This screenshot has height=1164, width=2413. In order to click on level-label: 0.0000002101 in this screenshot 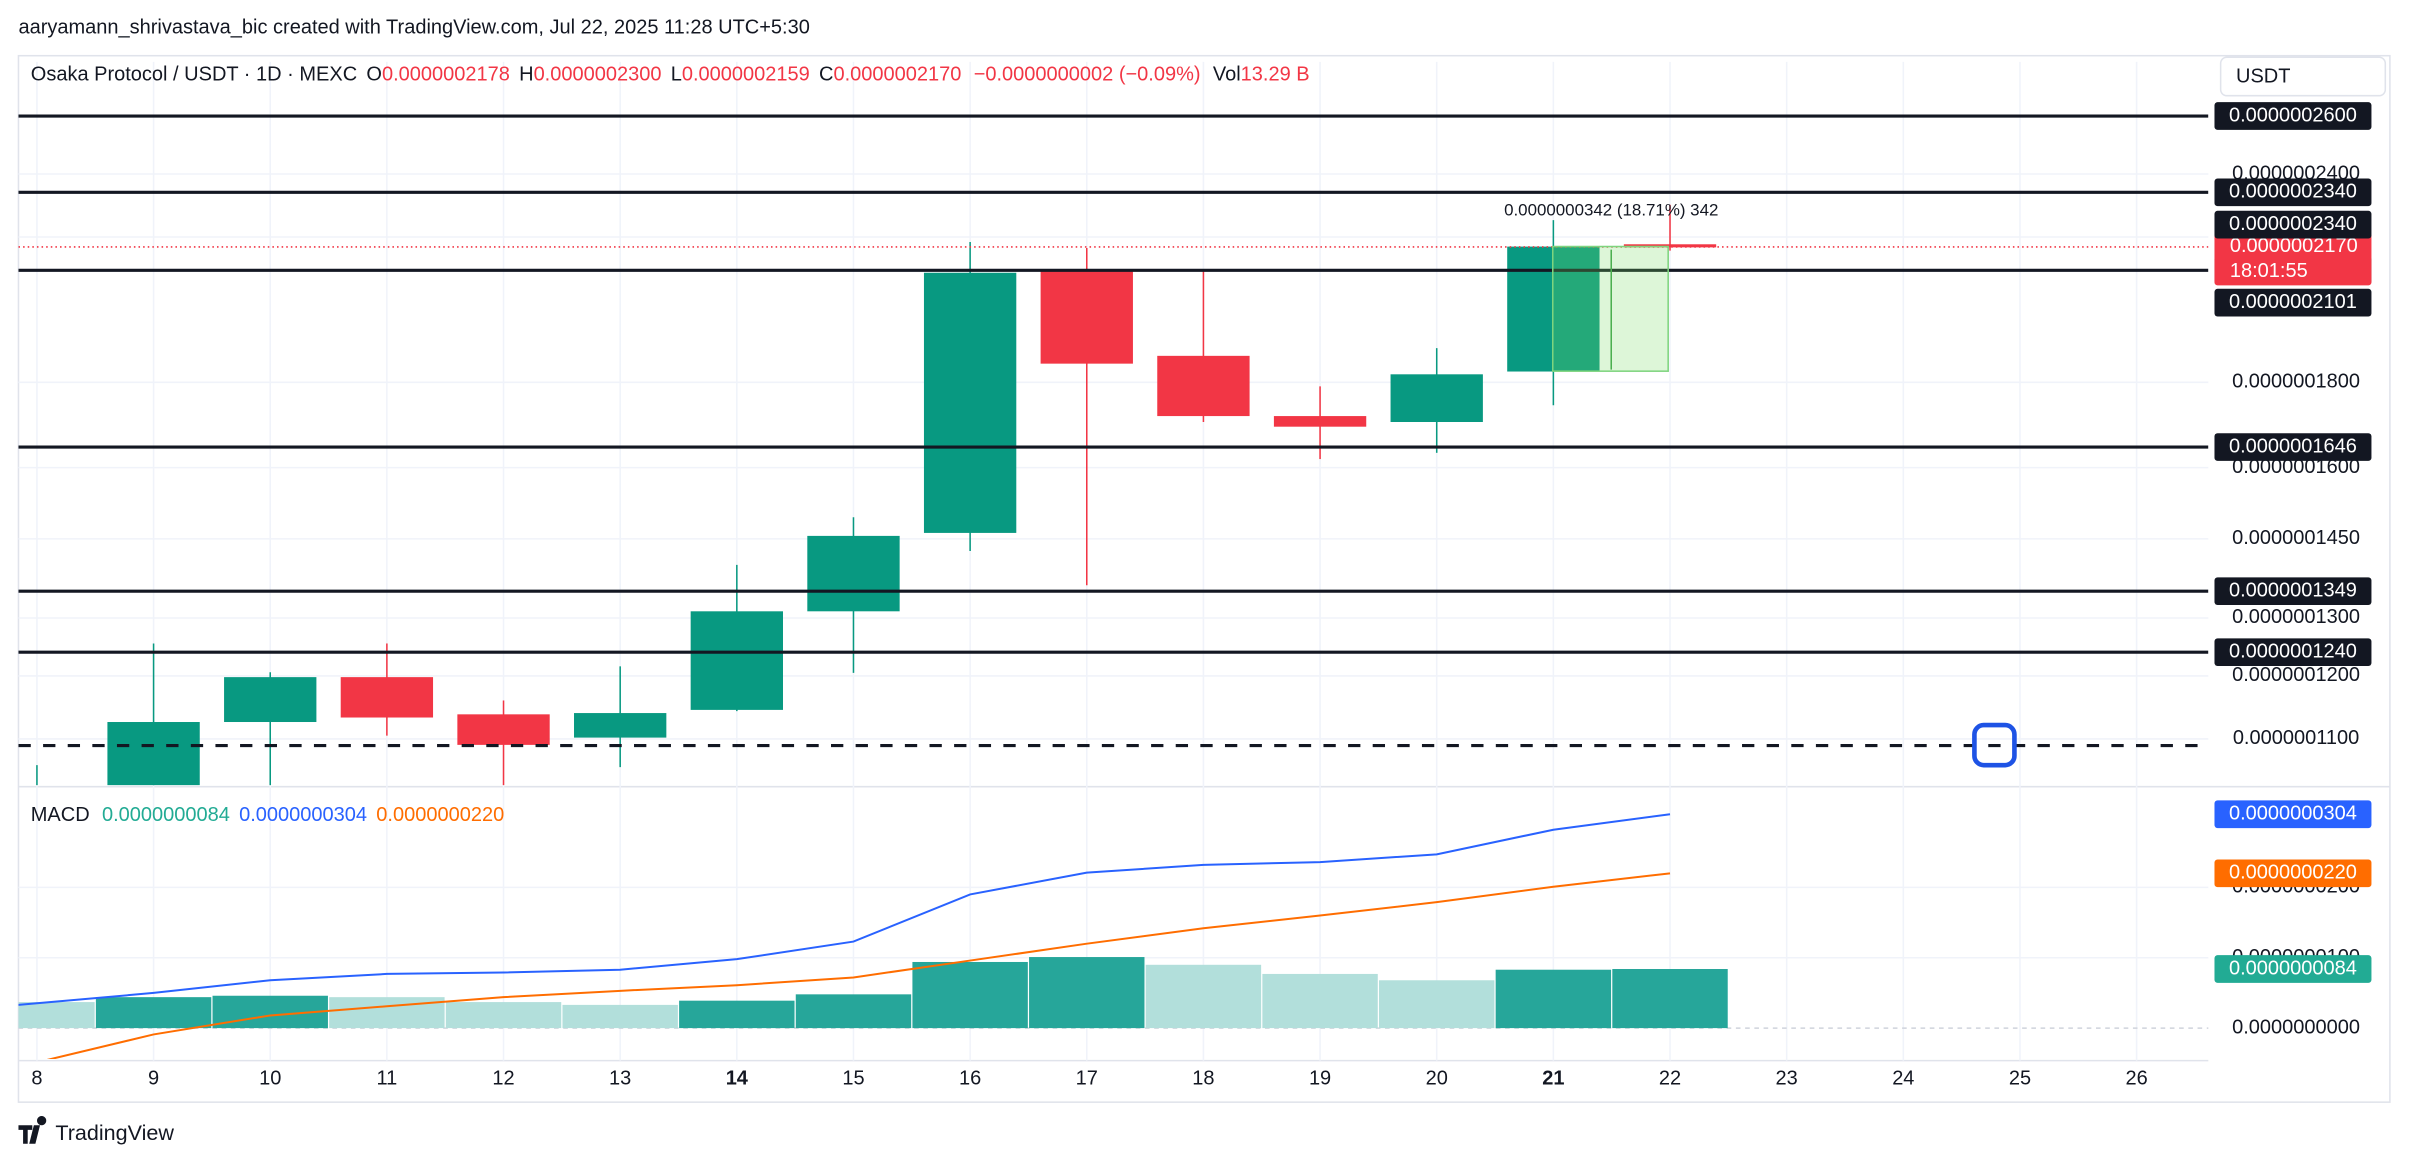, I will do `click(2293, 302)`.